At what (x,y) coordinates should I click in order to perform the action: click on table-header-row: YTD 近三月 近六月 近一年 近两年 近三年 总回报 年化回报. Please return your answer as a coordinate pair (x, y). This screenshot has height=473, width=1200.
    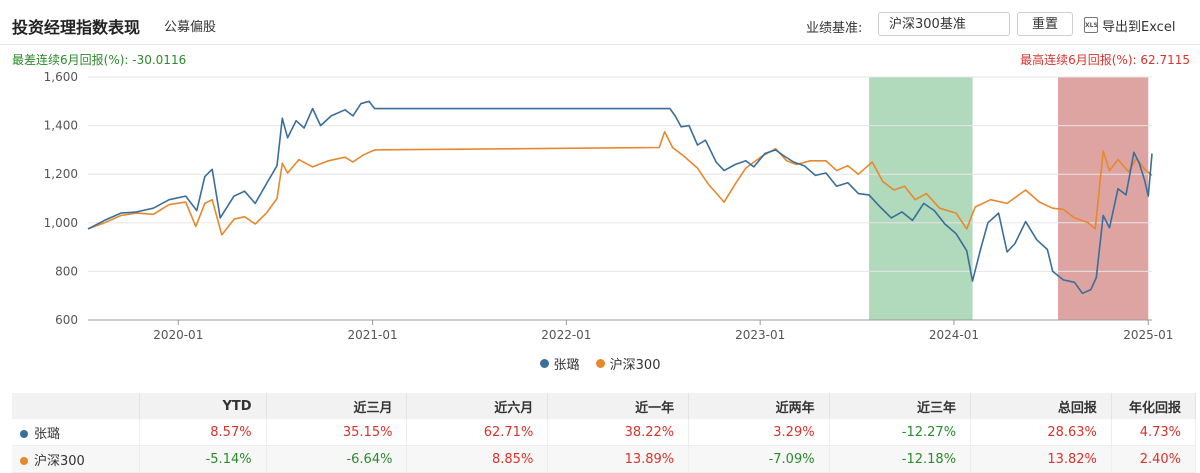
    Looking at the image, I should click on (604, 406).